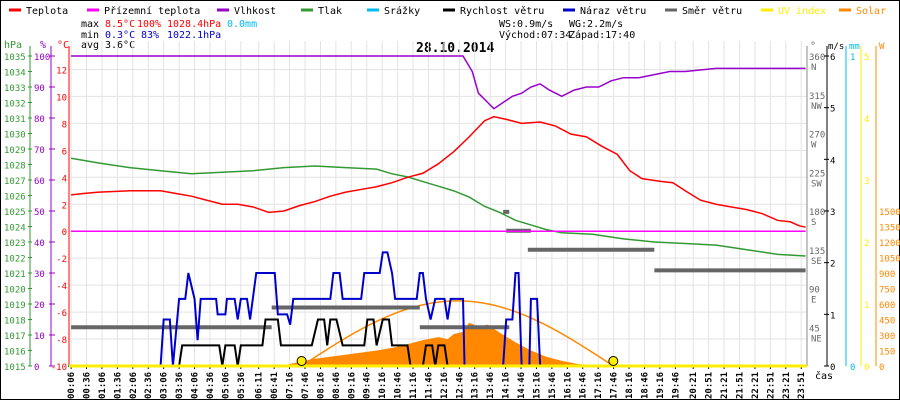  Describe the element at coordinates (889, 213) in the screenshot. I see `w-tick-label: 1500` at that location.